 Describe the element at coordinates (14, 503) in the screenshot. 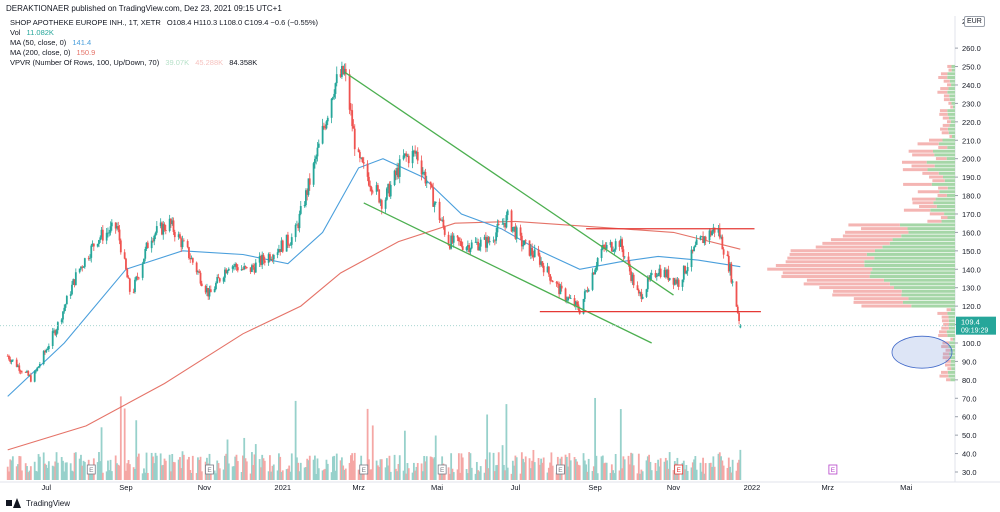

I see `tradingview-logo-icon` at that location.